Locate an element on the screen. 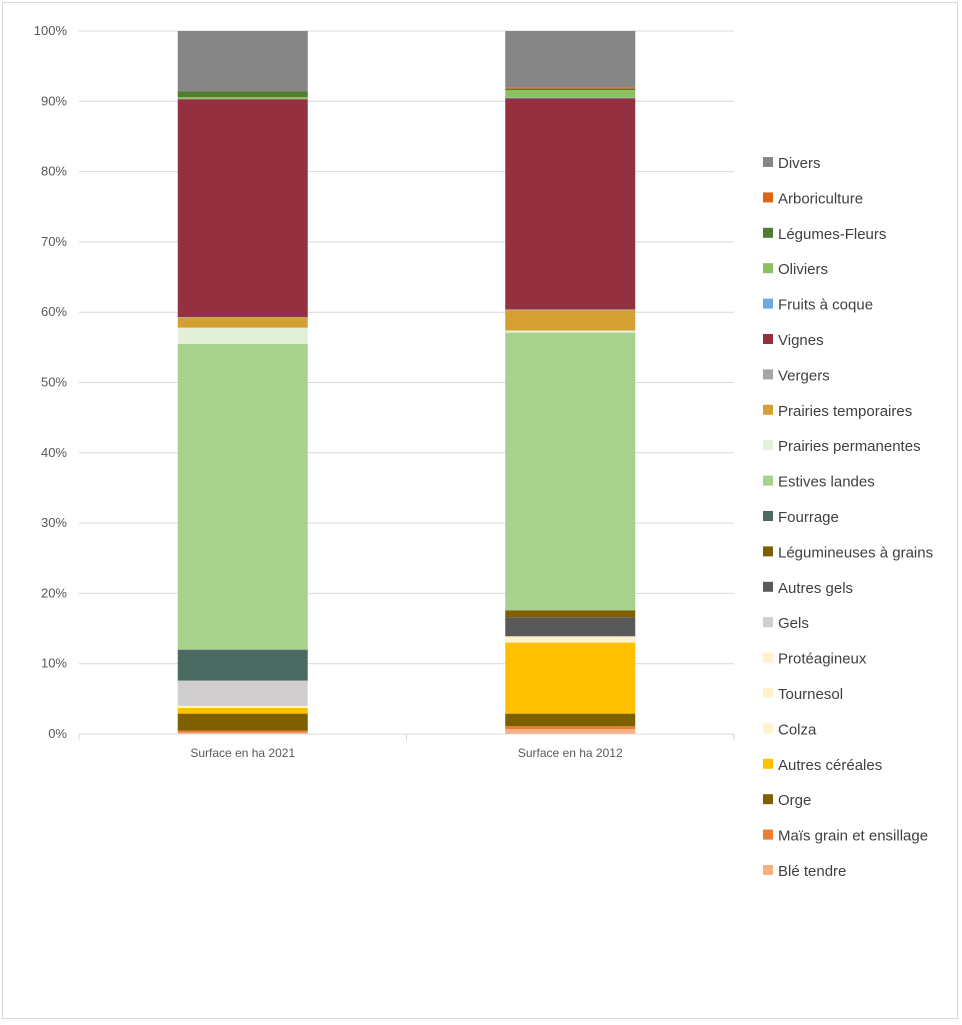 Image resolution: width=962 pixels, height=1025 pixels. x-category-label: Surface en ha 2012 is located at coordinates (570, 753).